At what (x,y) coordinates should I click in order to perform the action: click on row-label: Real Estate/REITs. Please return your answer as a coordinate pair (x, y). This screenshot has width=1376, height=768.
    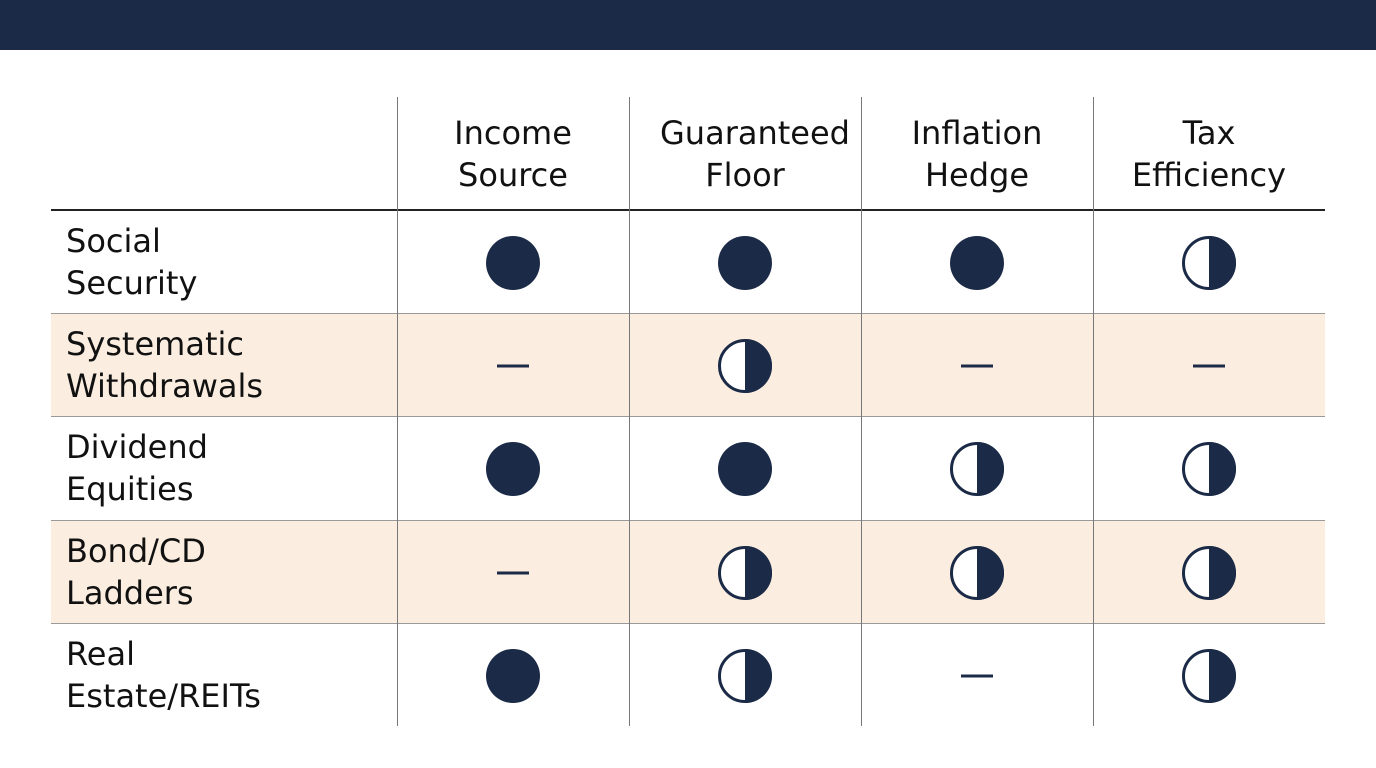
    Looking at the image, I should click on (191, 674).